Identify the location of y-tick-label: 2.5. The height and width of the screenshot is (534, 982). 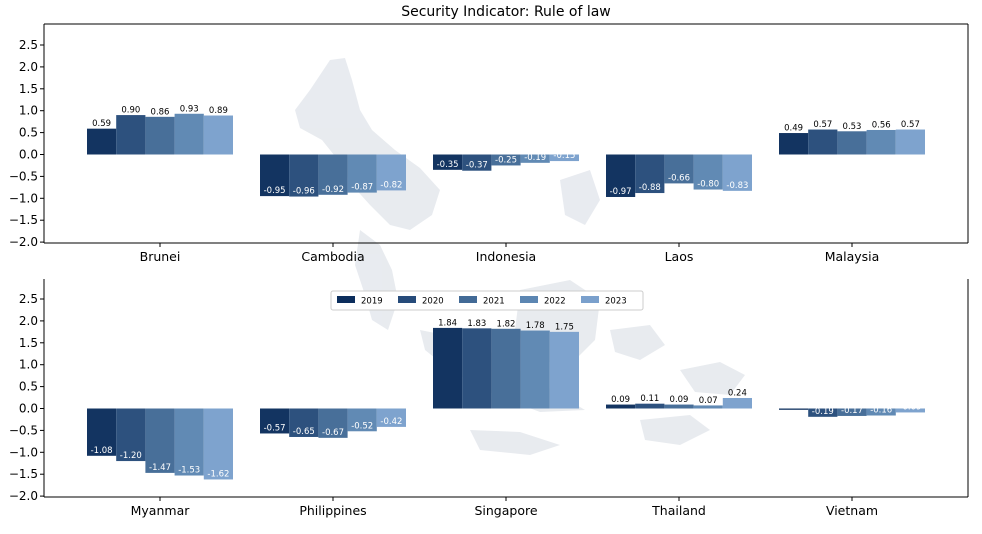
(28, 299).